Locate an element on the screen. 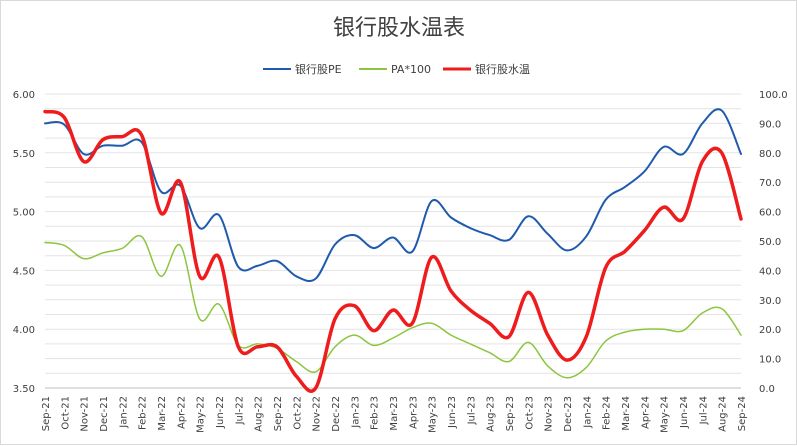  legend: 银行股PE PA*100 银行股水温 is located at coordinates (396, 69).